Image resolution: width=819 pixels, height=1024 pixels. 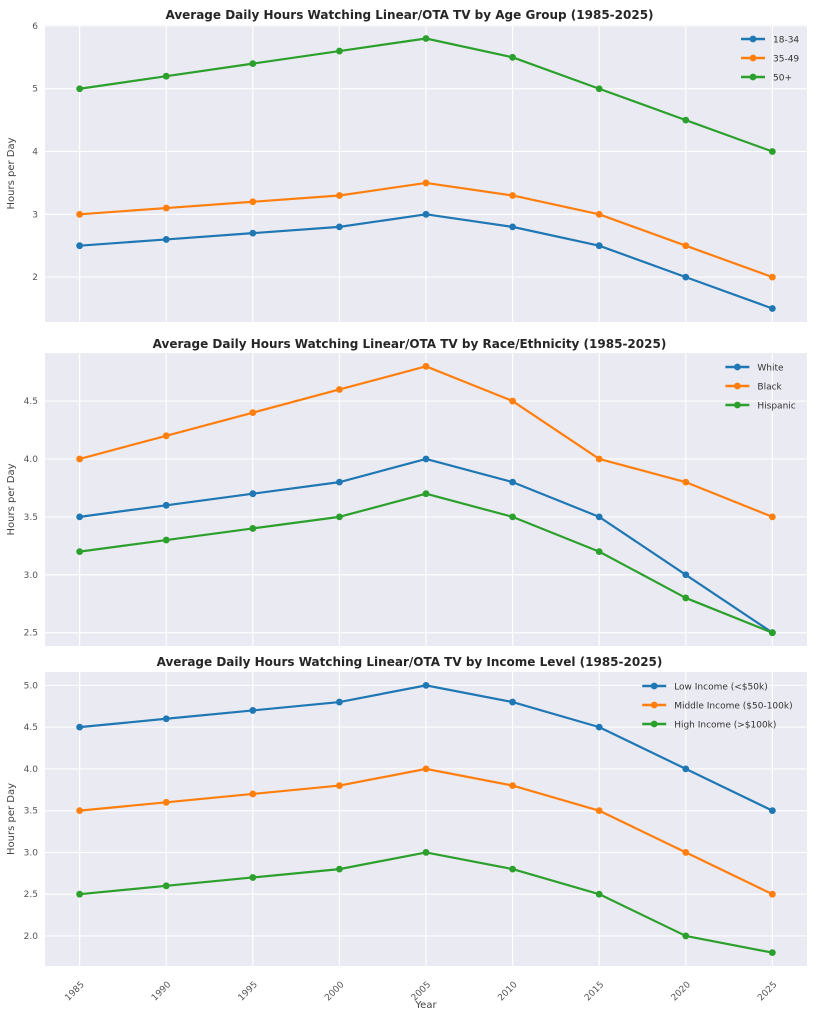 What do you see at coordinates (426, 441) in the screenshot?
I see `series-Black` at bounding box center [426, 441].